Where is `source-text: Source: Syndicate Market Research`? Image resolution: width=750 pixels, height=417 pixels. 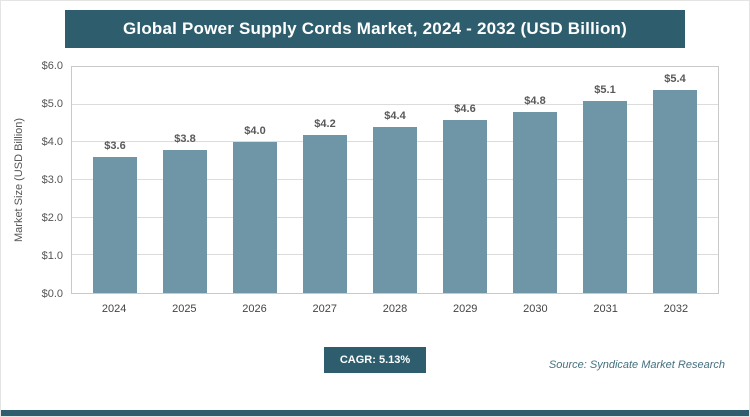
source-text: Source: Syndicate Market Research is located at coordinates (636, 365).